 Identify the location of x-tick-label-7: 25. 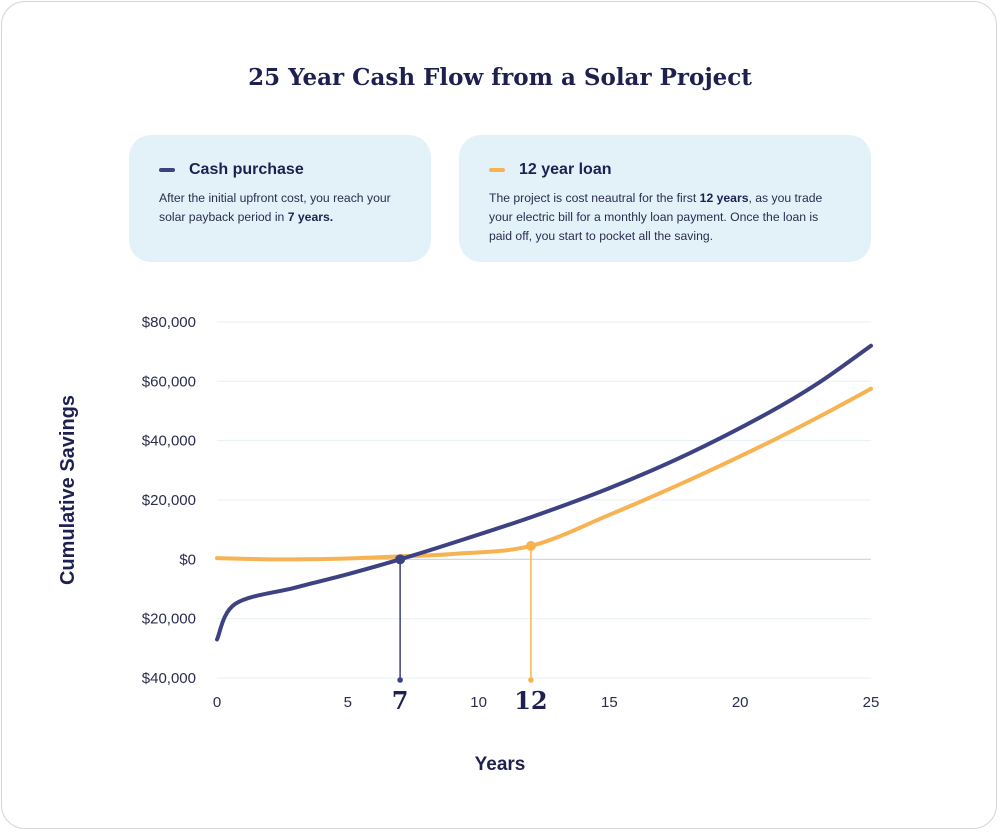
(871, 702).